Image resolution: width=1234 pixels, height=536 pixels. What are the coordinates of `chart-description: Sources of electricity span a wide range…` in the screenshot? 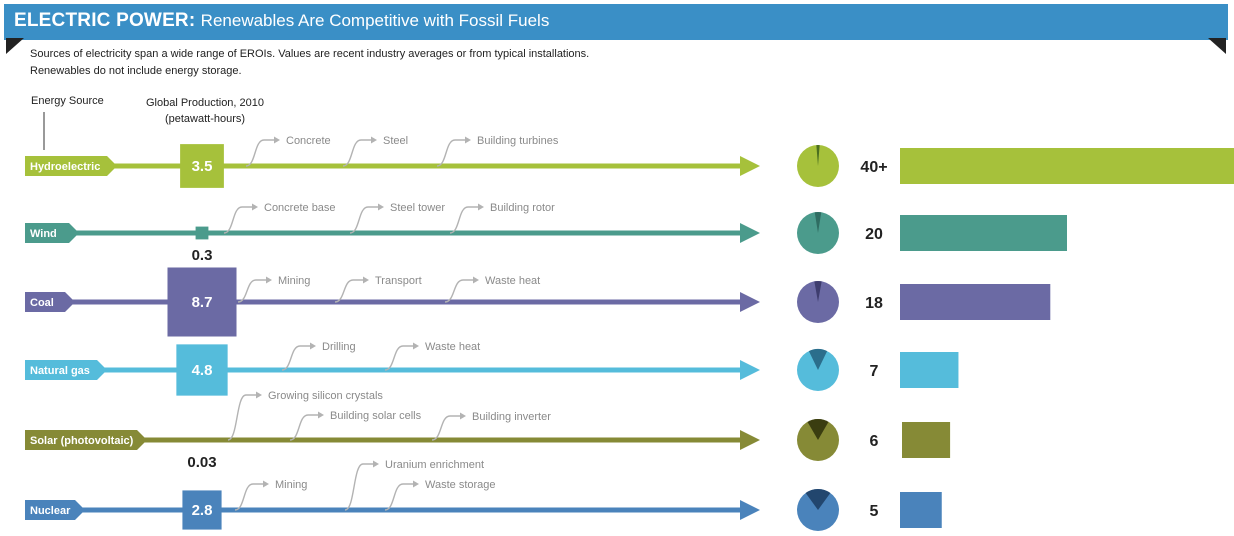 It's located at (380, 63).